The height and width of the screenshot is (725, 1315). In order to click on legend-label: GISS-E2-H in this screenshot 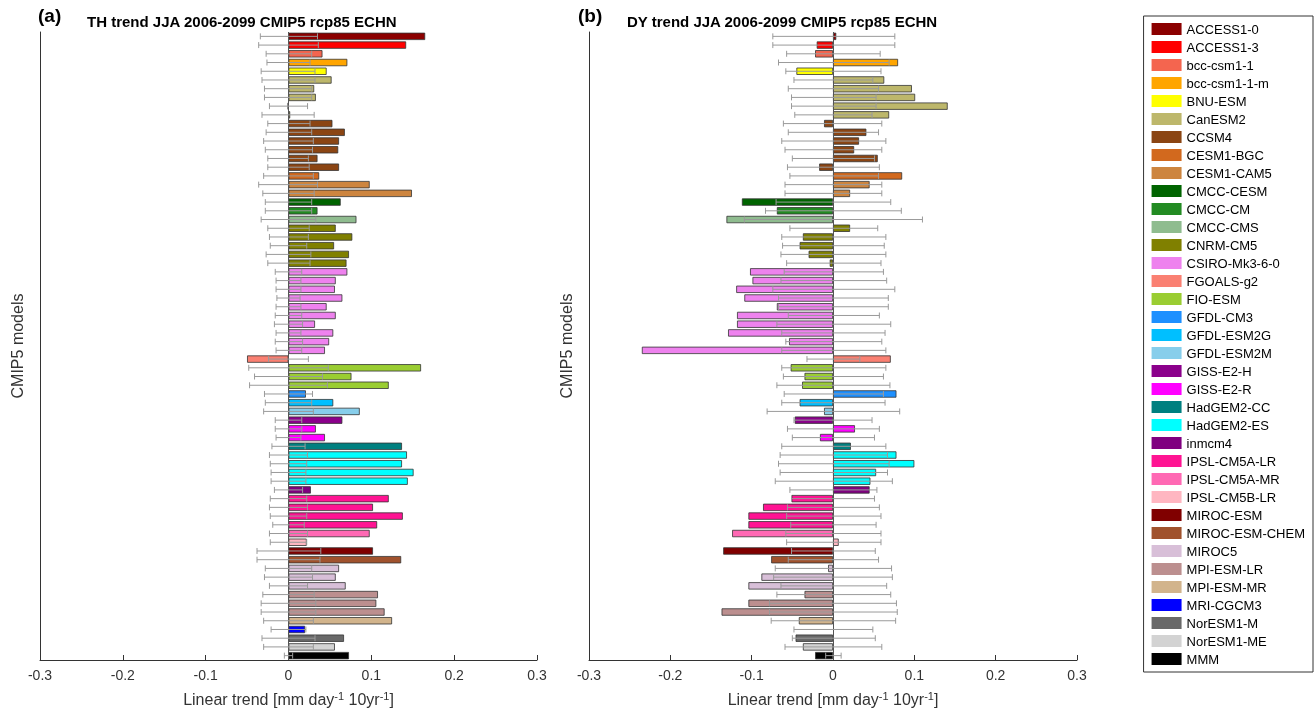, I will do `click(1219, 371)`.